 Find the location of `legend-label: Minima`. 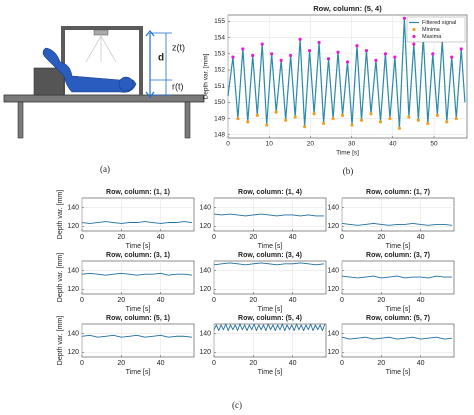

legend-label: Minima is located at coordinates (431, 30).